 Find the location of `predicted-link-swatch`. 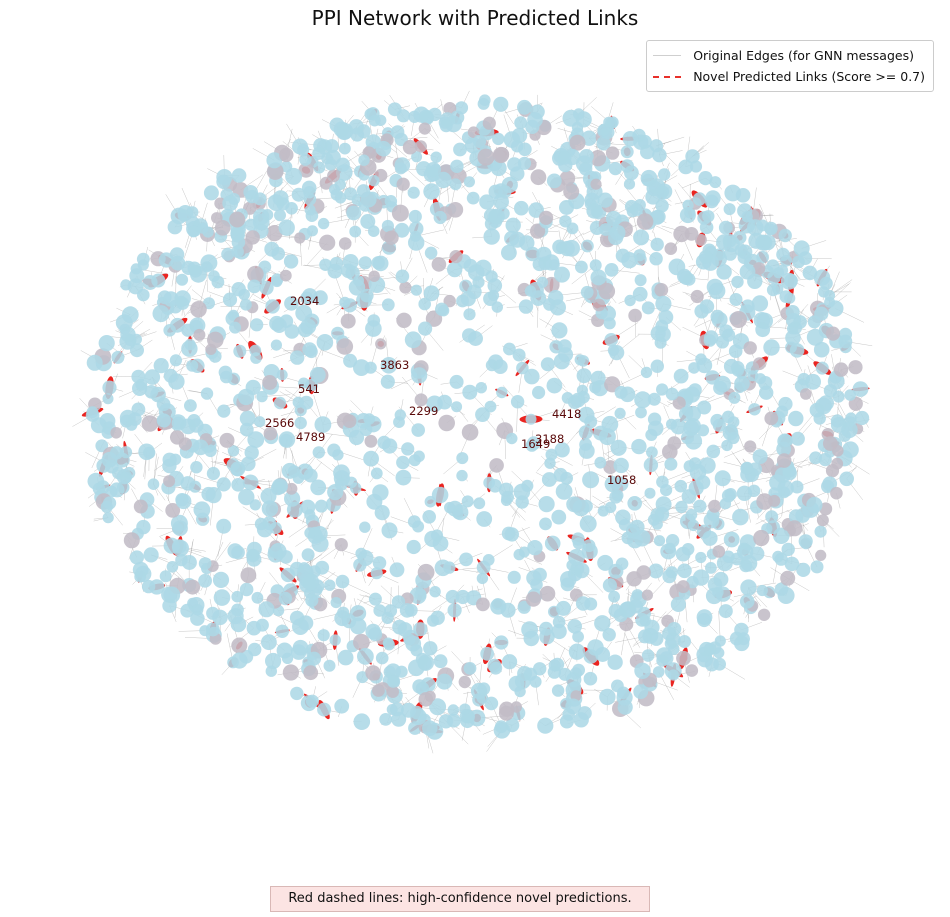

predicted-link-swatch is located at coordinates (667, 76).